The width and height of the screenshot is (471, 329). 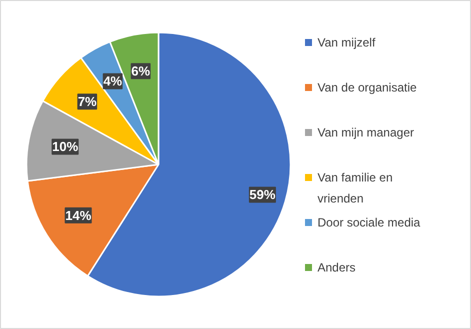 I want to click on data-label: 10%, so click(x=65, y=146).